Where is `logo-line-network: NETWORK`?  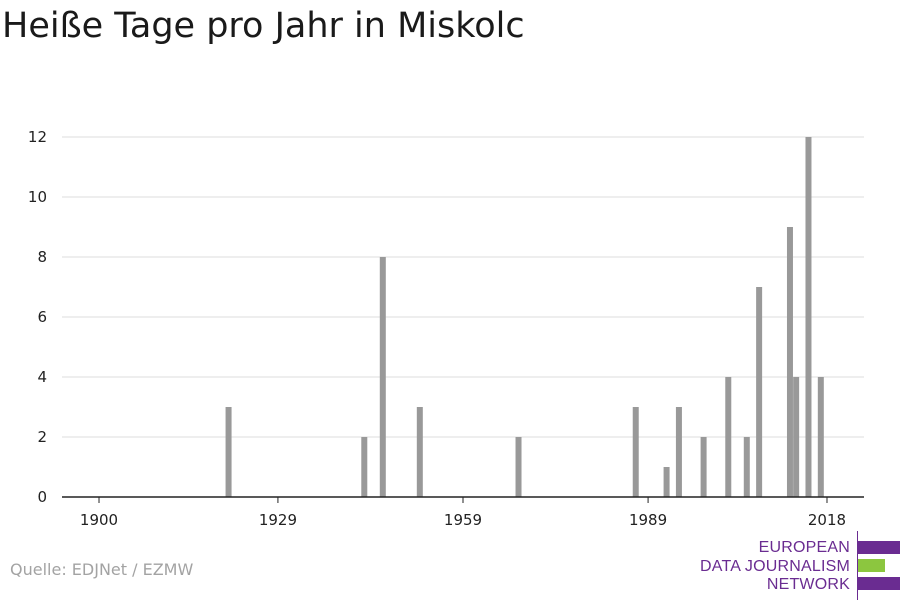 logo-line-network: NETWORK is located at coordinates (808, 584).